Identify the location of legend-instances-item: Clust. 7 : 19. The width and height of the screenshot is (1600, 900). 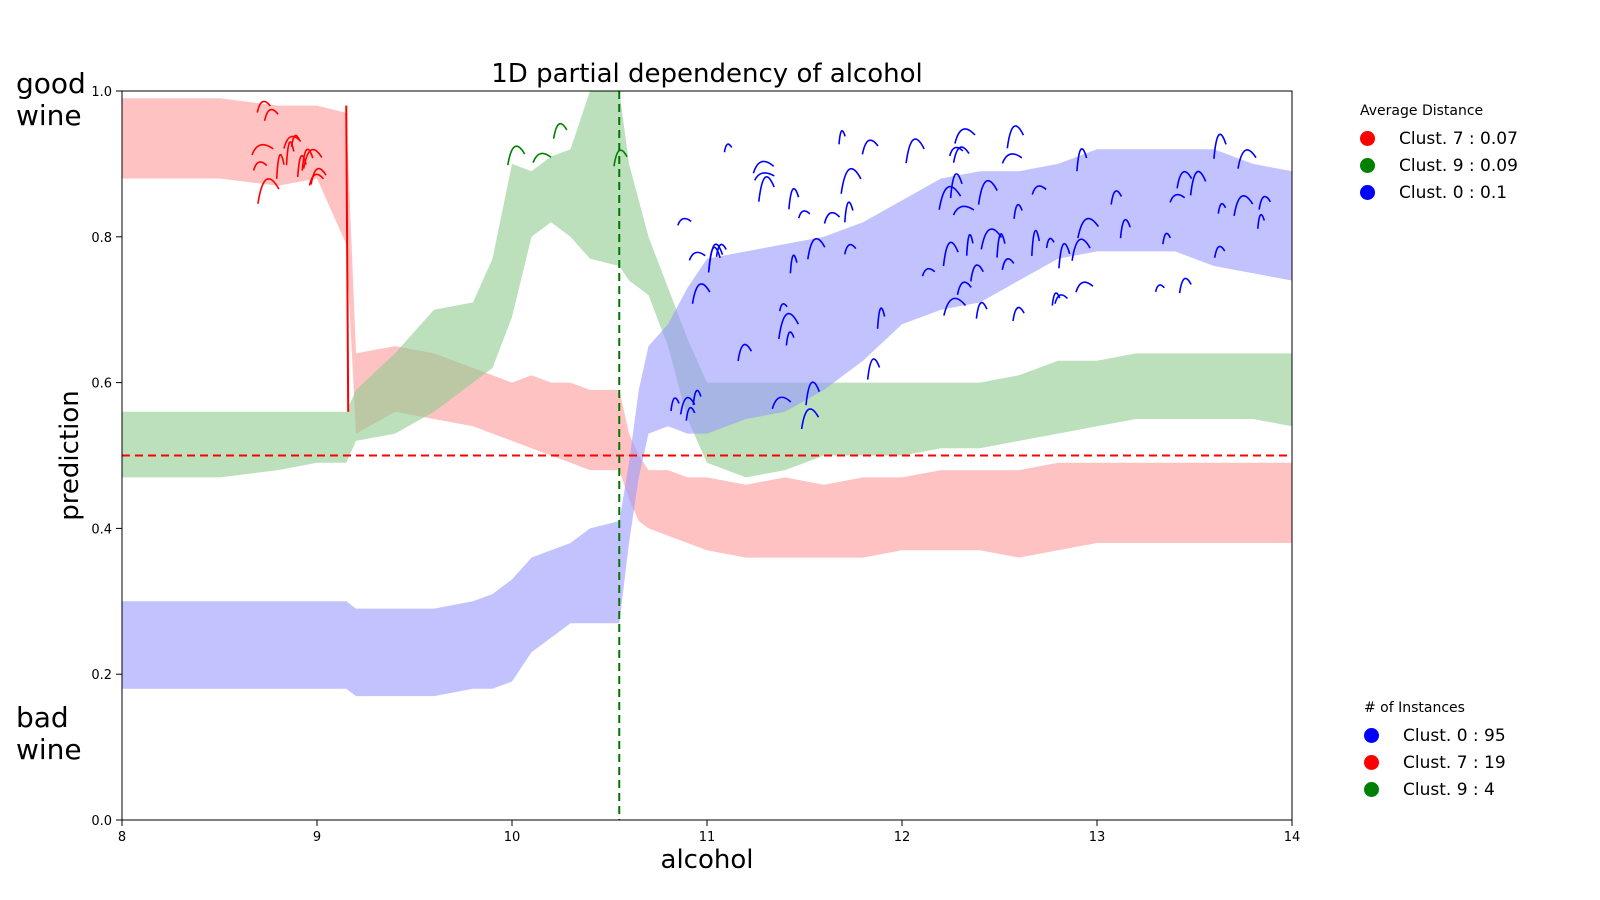
(1435, 762).